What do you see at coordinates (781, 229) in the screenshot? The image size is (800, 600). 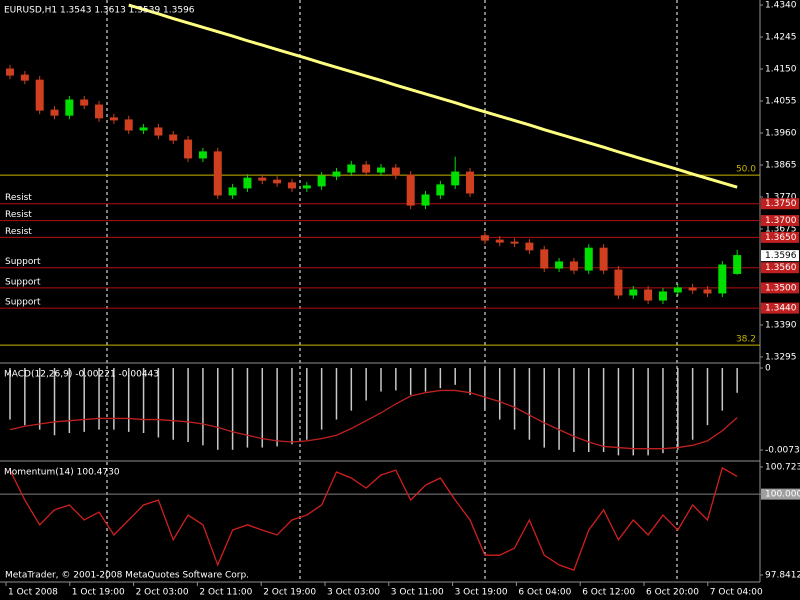 I see `y-tick-label: 1.3675` at bounding box center [781, 229].